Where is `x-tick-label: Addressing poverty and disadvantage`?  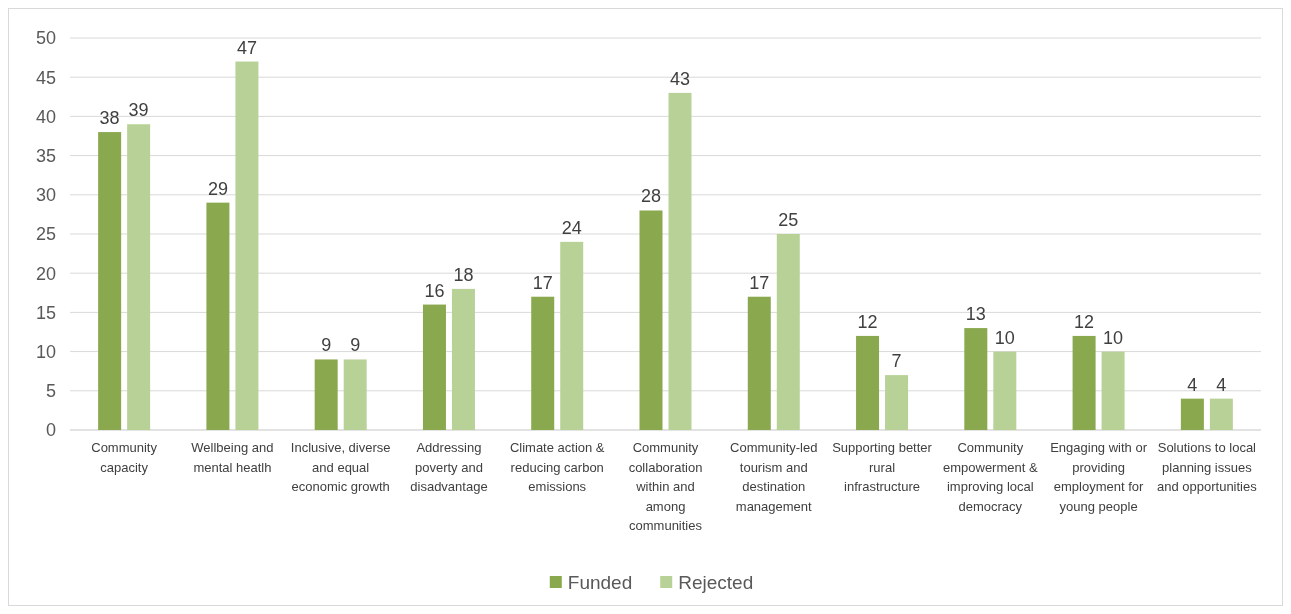
x-tick-label: Addressing poverty and disadvantage is located at coordinates (449, 467).